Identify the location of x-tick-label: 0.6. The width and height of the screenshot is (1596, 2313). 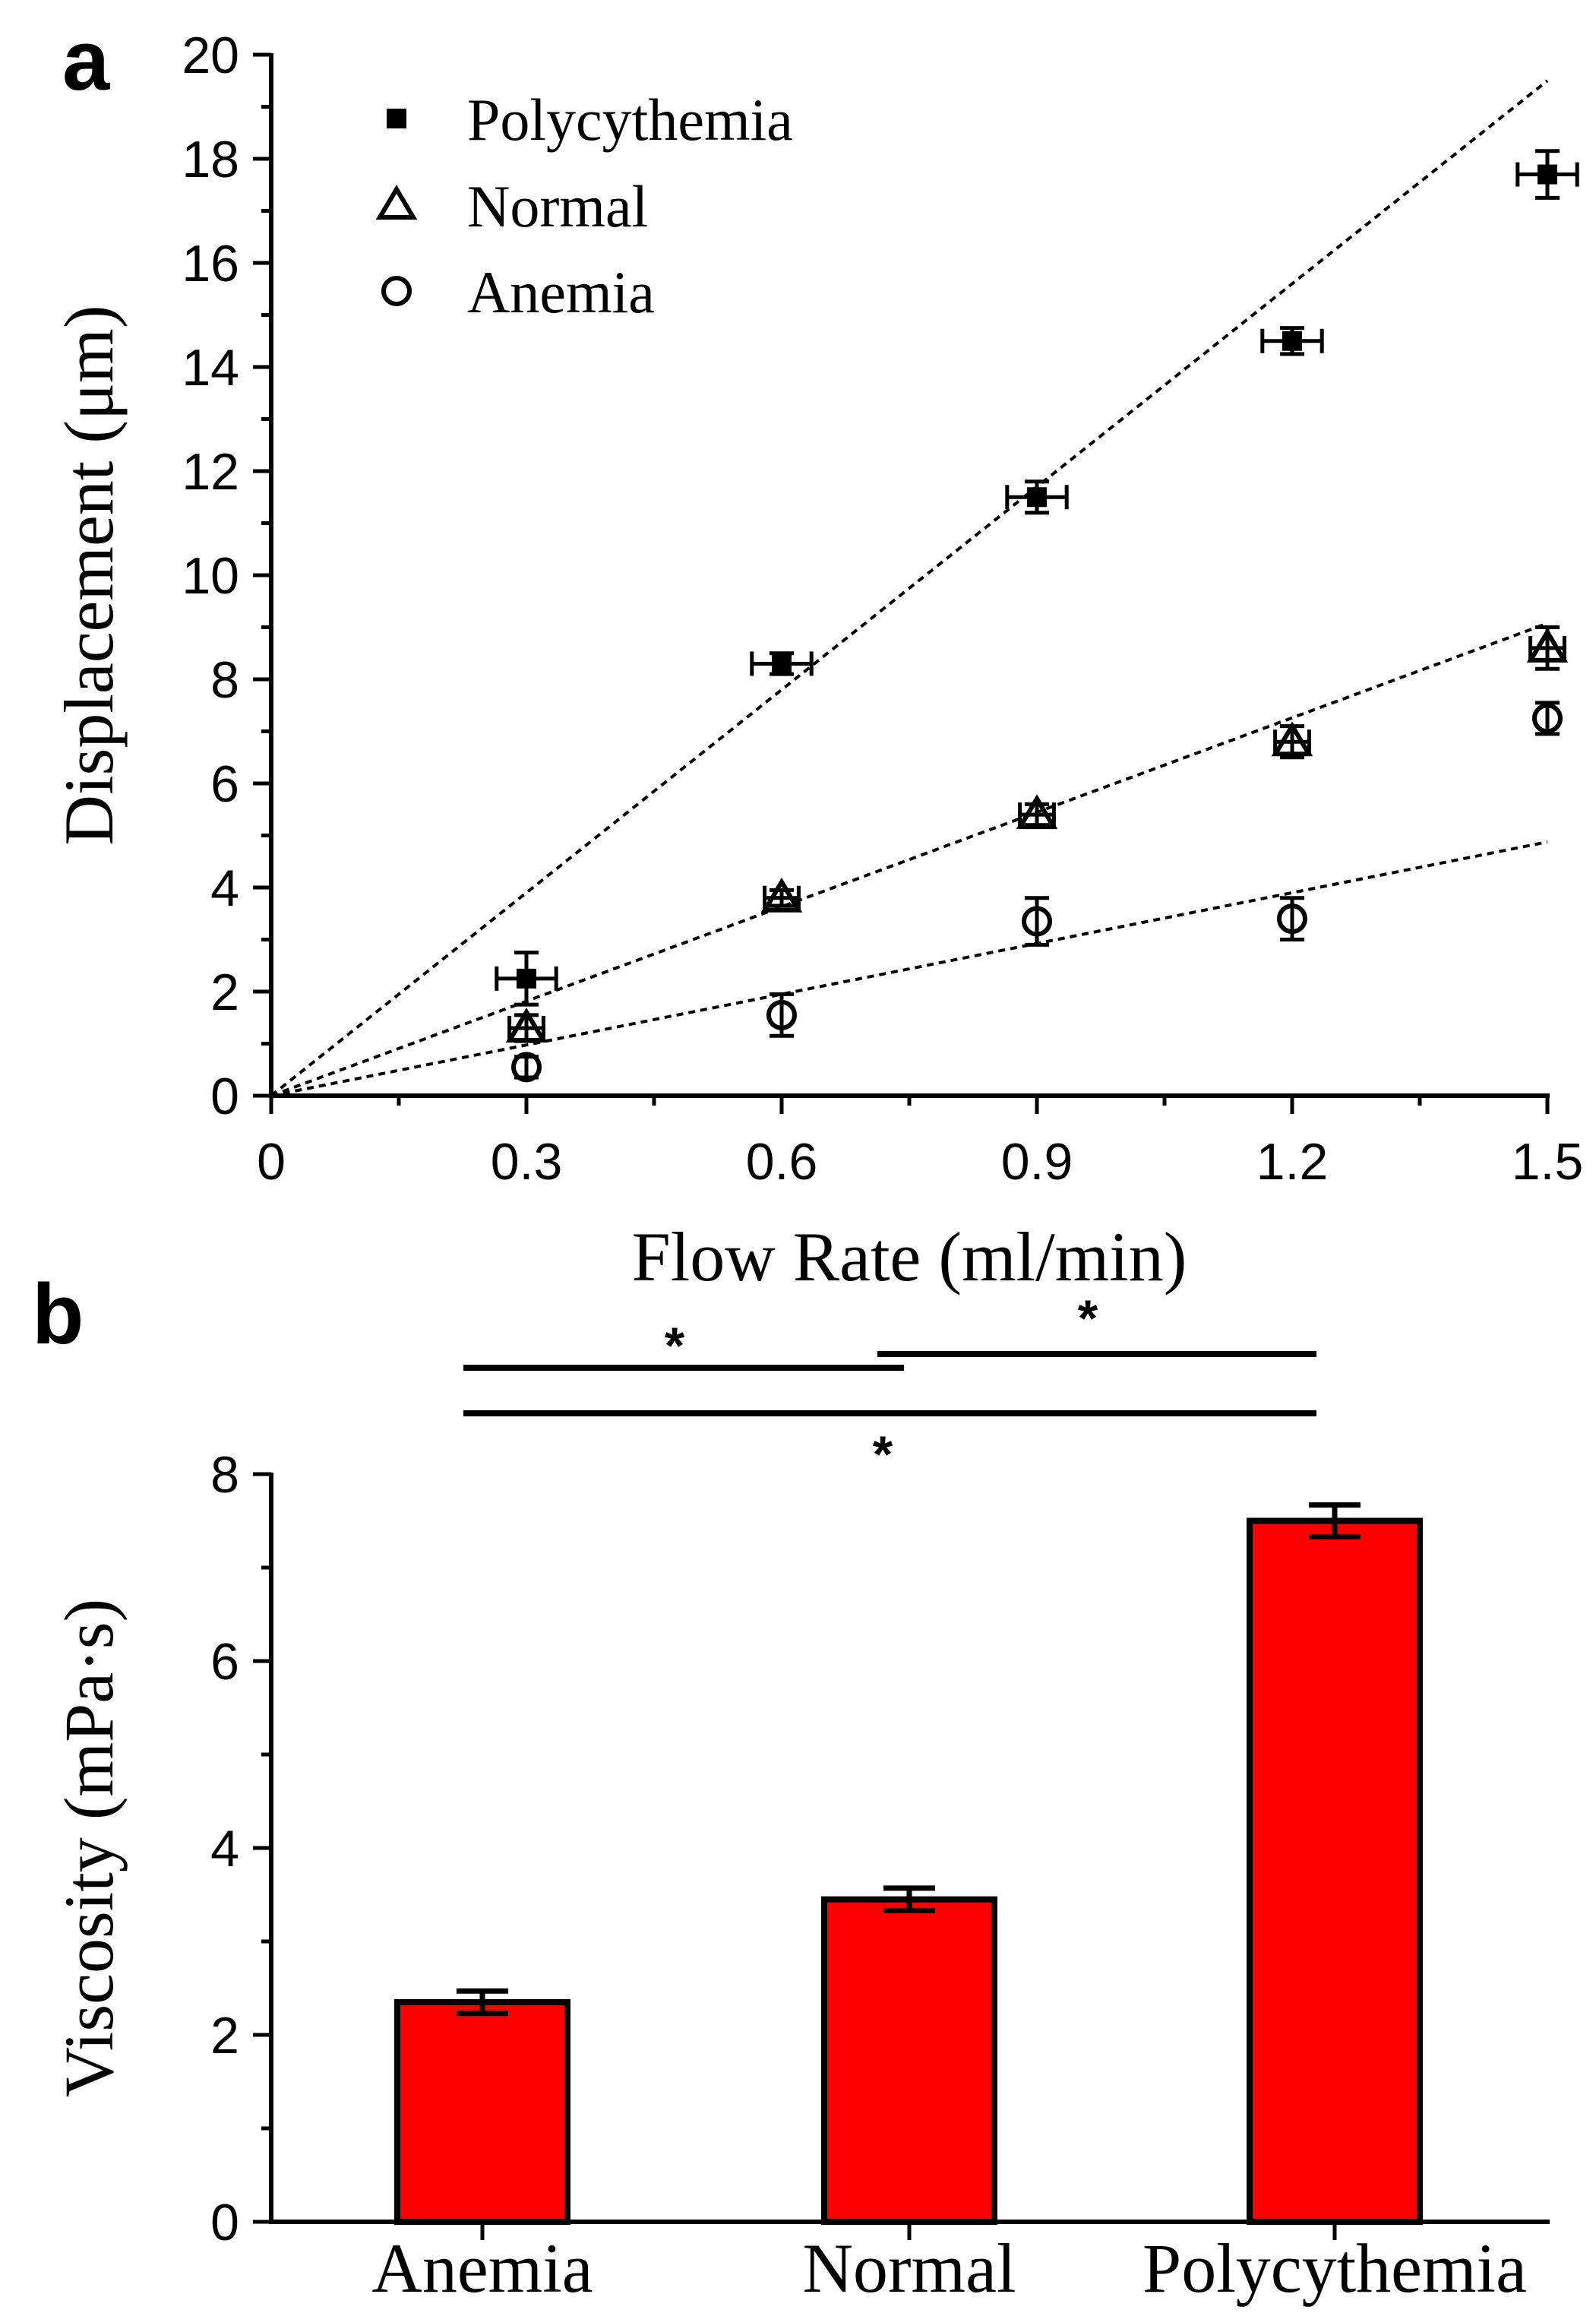
(782, 1162).